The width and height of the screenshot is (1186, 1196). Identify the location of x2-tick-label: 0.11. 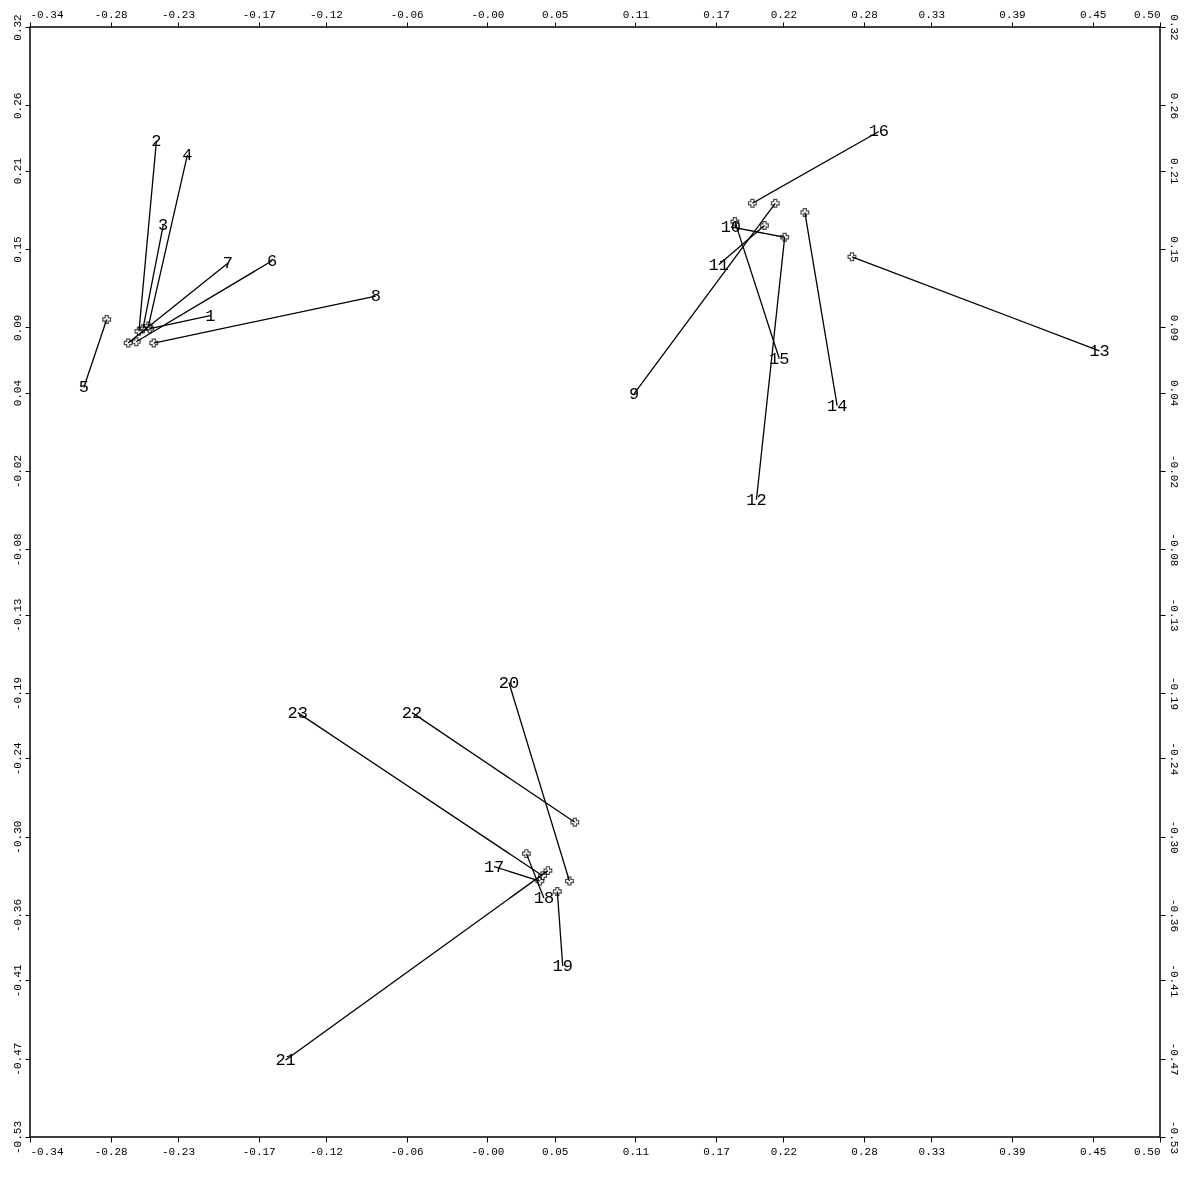
(636, 1151).